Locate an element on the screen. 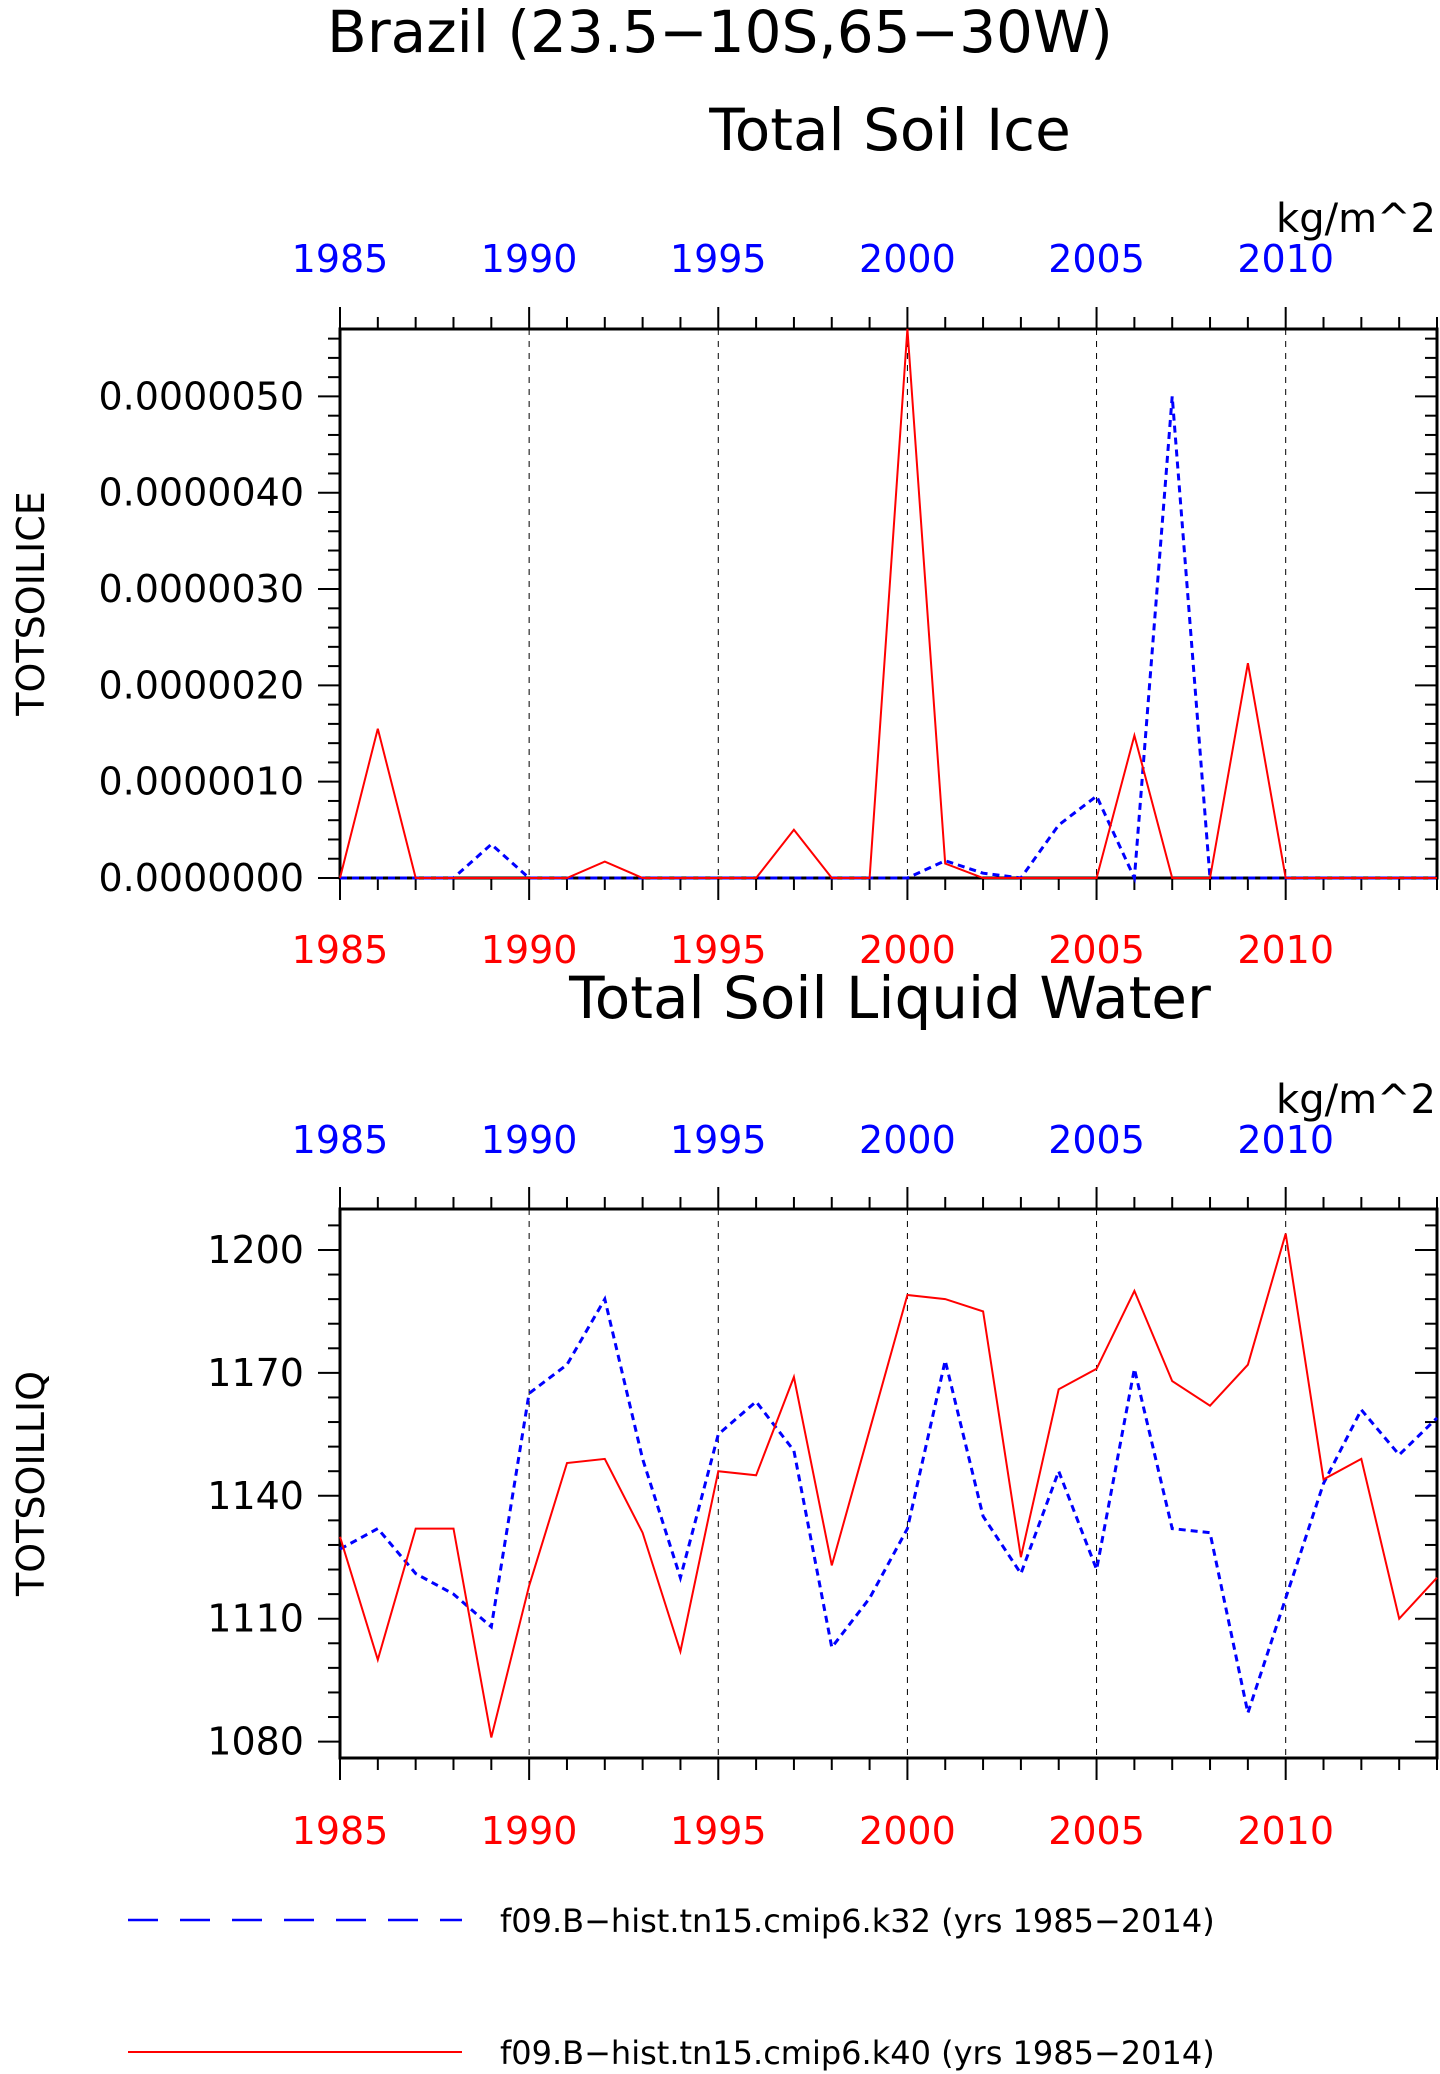 The height and width of the screenshot is (2074, 1440). liq-xtick-label-bottom-2010: 2010 is located at coordinates (1285, 1831).